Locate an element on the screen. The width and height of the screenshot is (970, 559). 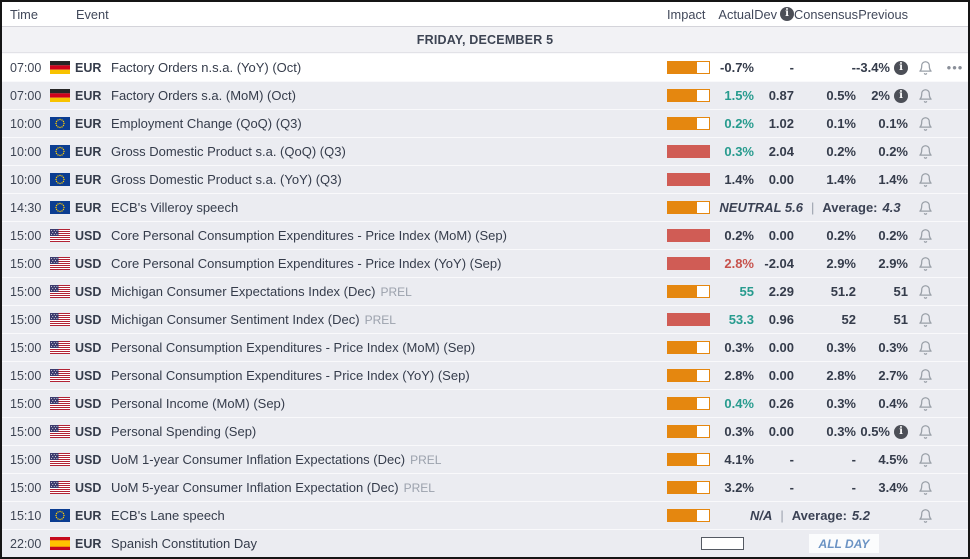
actual-value: 1.4% is located at coordinates (739, 179).